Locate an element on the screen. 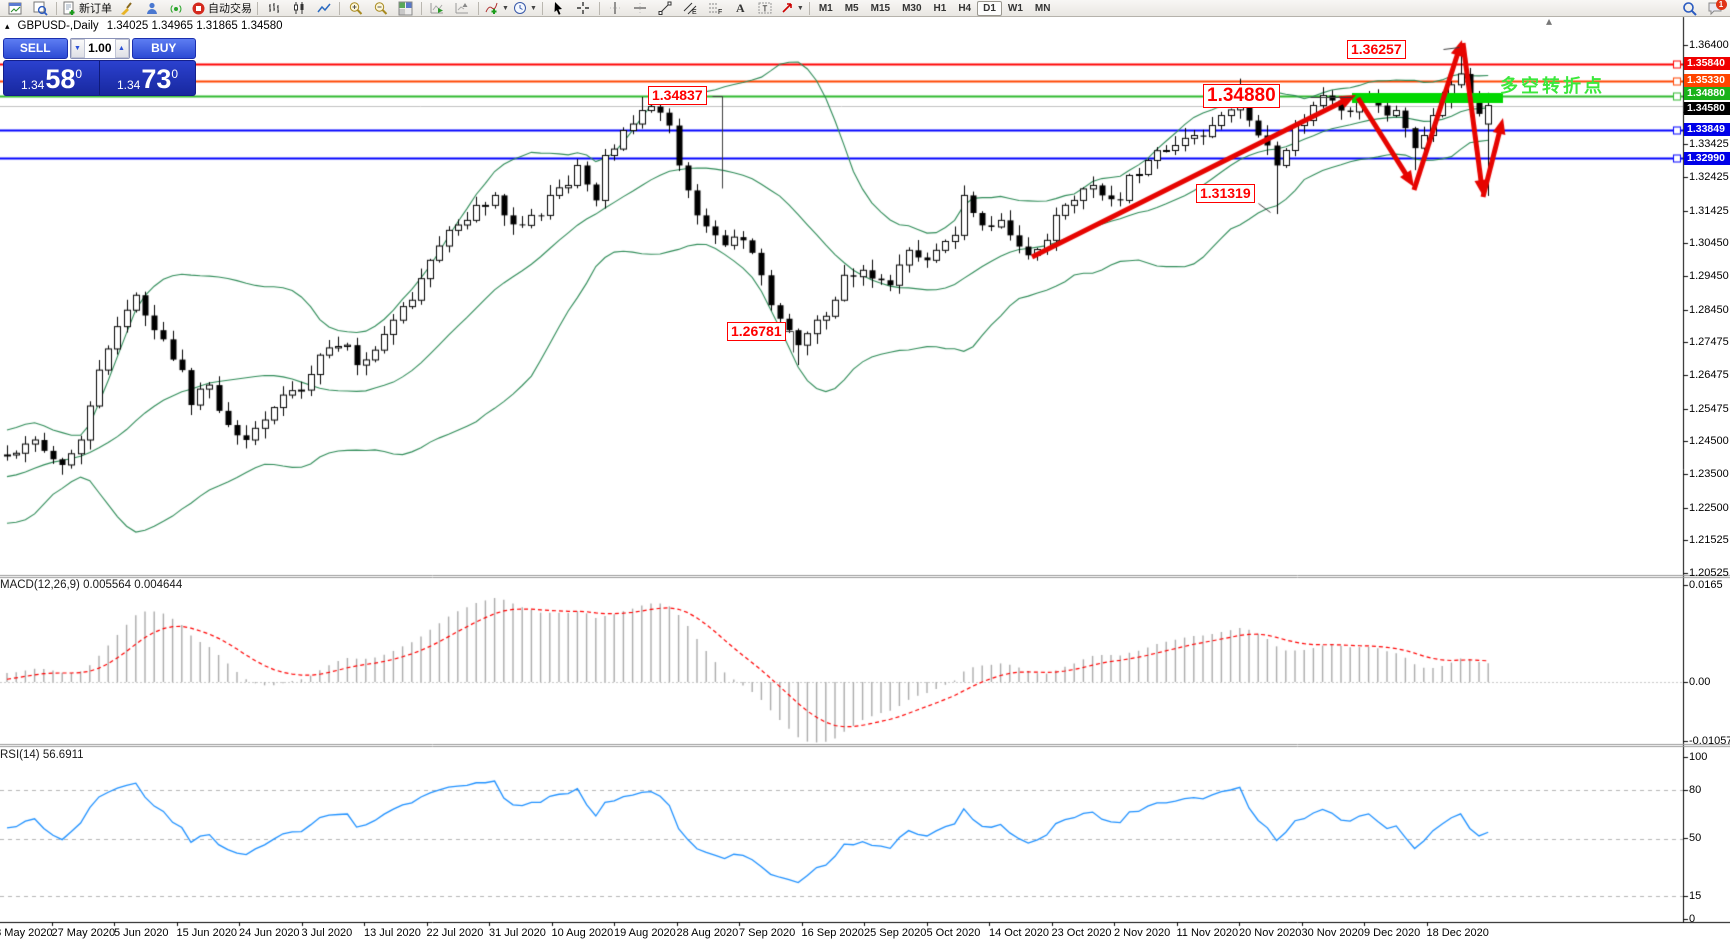  fibonacci-button: F is located at coordinates (715, 8).